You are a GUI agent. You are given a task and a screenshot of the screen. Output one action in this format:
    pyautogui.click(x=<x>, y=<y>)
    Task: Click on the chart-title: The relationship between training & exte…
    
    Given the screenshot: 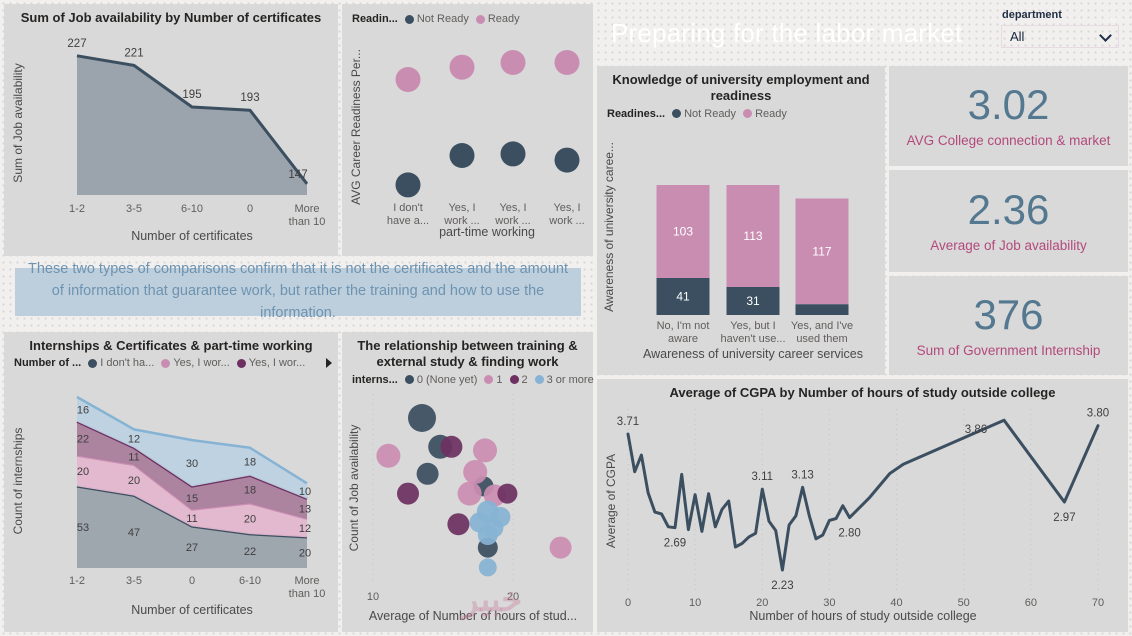 What is the action you would take?
    pyautogui.click(x=467, y=354)
    